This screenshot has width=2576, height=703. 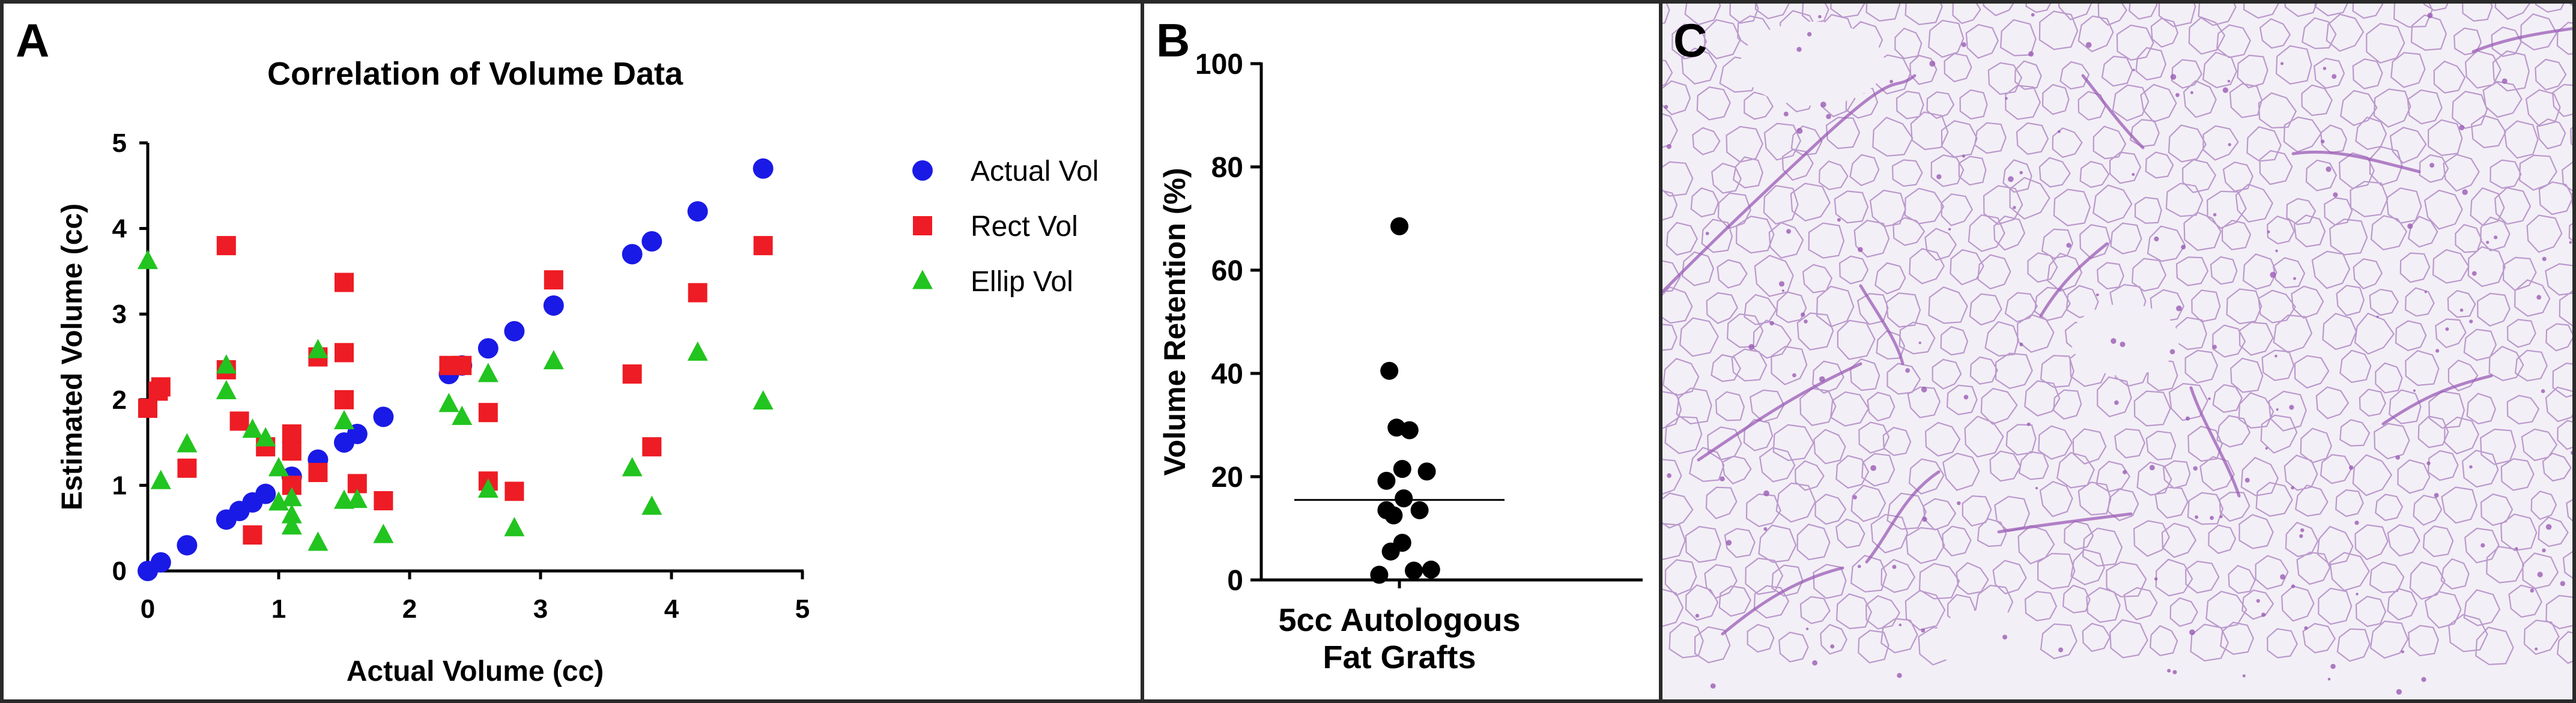 What do you see at coordinates (671, 609) in the screenshot?
I see `x-tick-label: 4` at bounding box center [671, 609].